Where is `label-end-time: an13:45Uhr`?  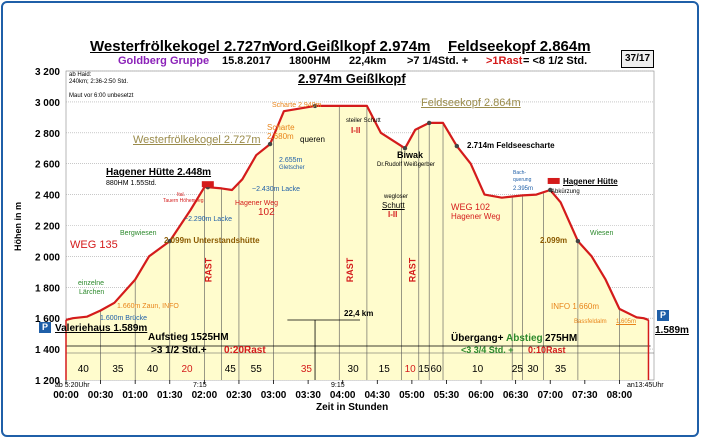
label-end-time: an13:45Uhr is located at coordinates (645, 385).